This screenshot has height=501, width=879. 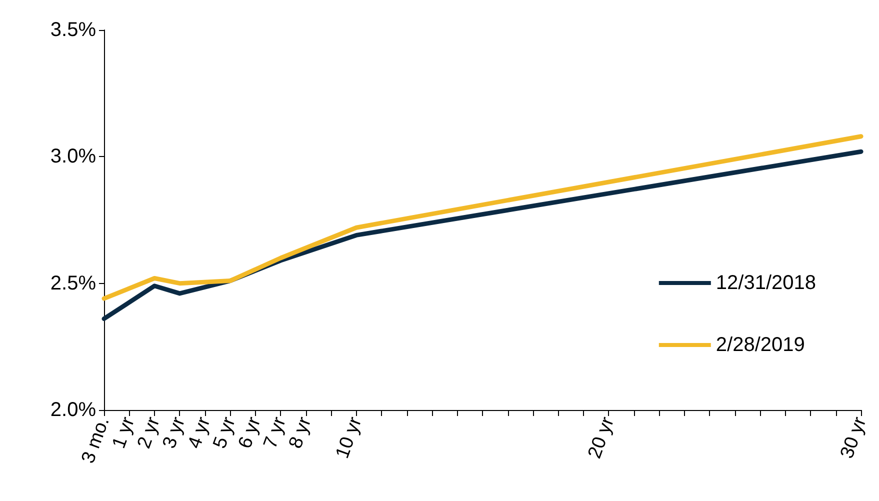 I want to click on legend-label: 12/31/2018, so click(x=766, y=283).